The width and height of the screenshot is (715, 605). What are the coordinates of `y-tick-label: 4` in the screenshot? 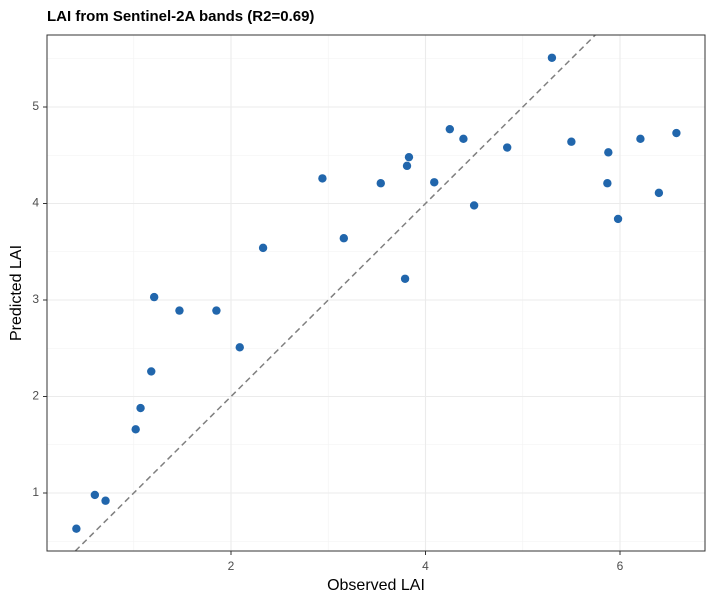 It's located at (35, 203).